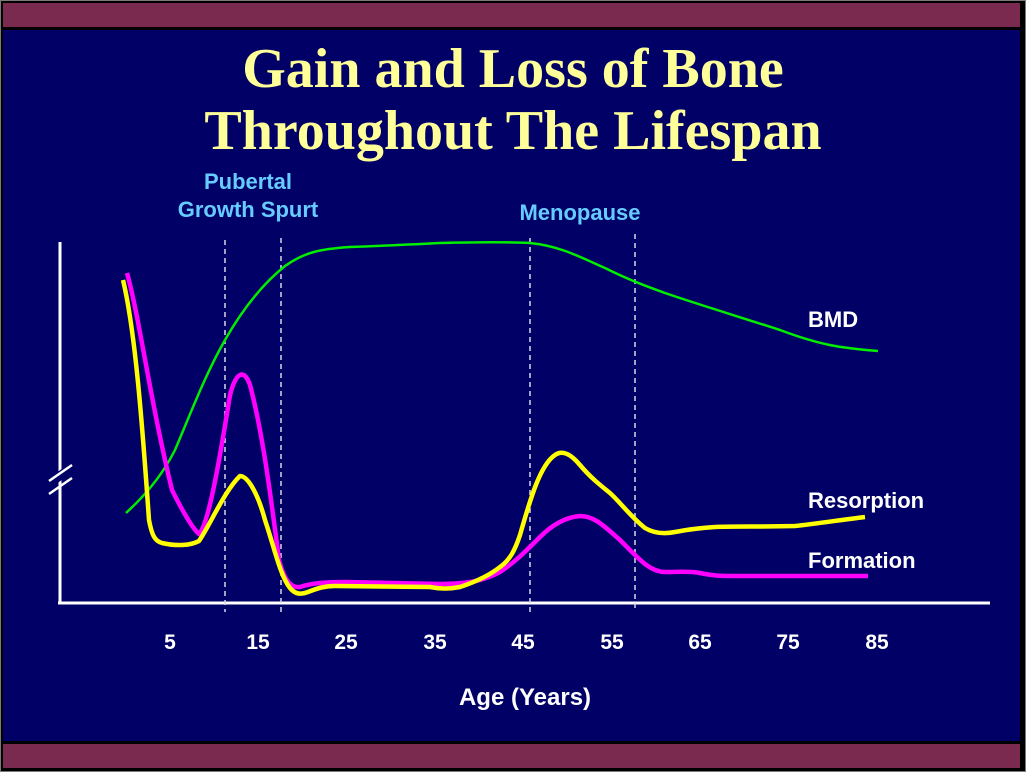  Describe the element at coordinates (612, 642) in the screenshot. I see `x-tick-55: 55` at that location.